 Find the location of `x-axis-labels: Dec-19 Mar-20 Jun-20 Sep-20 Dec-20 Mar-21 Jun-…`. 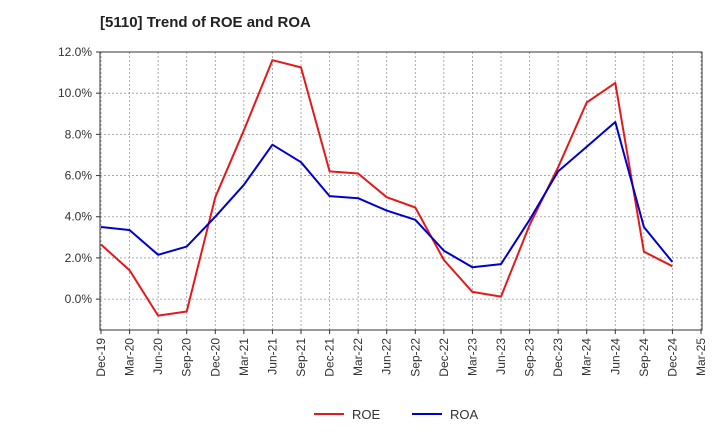

x-axis-labels: Dec-19 Mar-20 Jun-20 Sep-20 Dec-20 Mar-21 Jun-… is located at coordinates (401, 353).